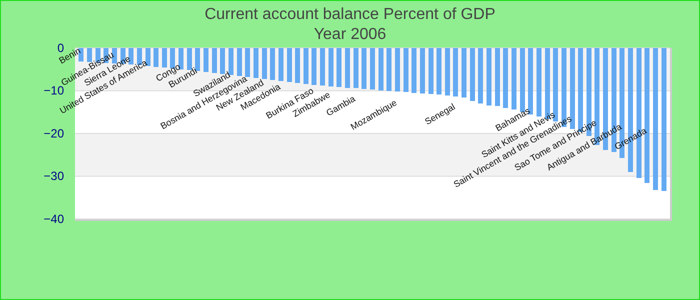  What do you see at coordinates (54, 91) in the screenshot?
I see `y-tick-label: −10` at bounding box center [54, 91].